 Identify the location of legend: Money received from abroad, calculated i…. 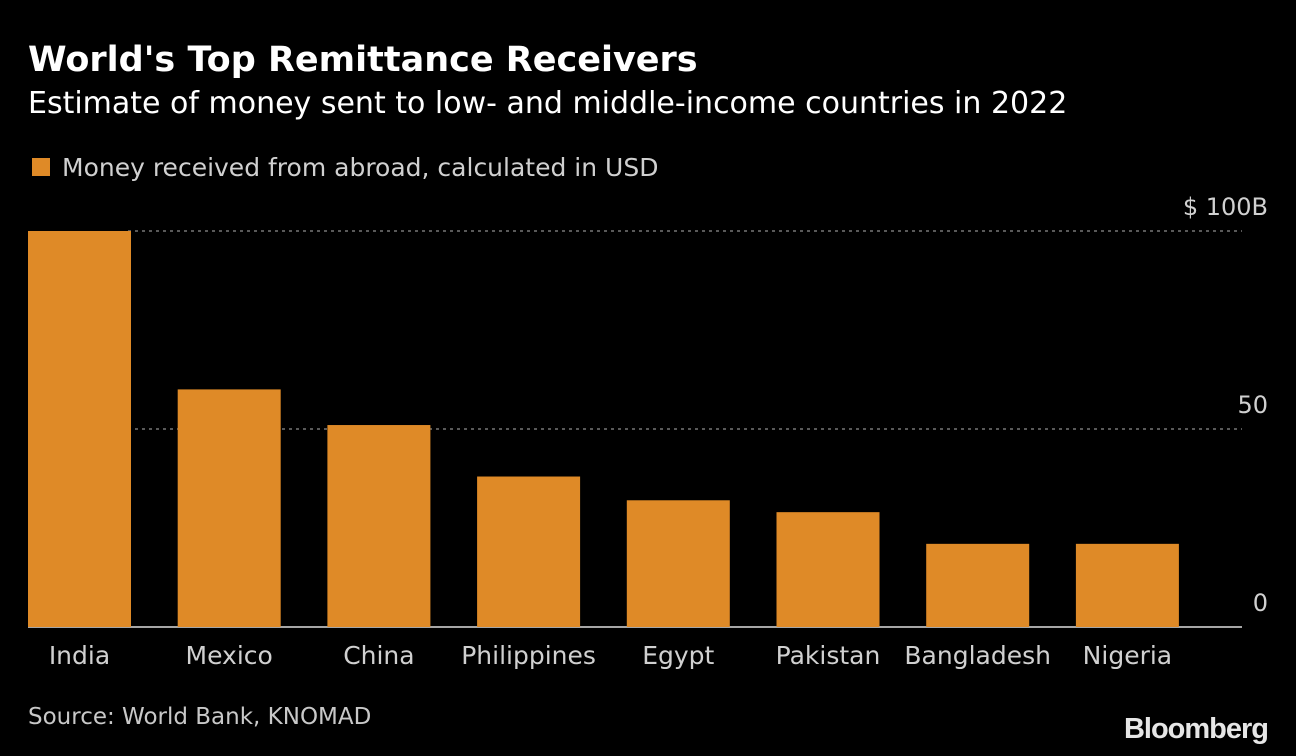
(345, 167).